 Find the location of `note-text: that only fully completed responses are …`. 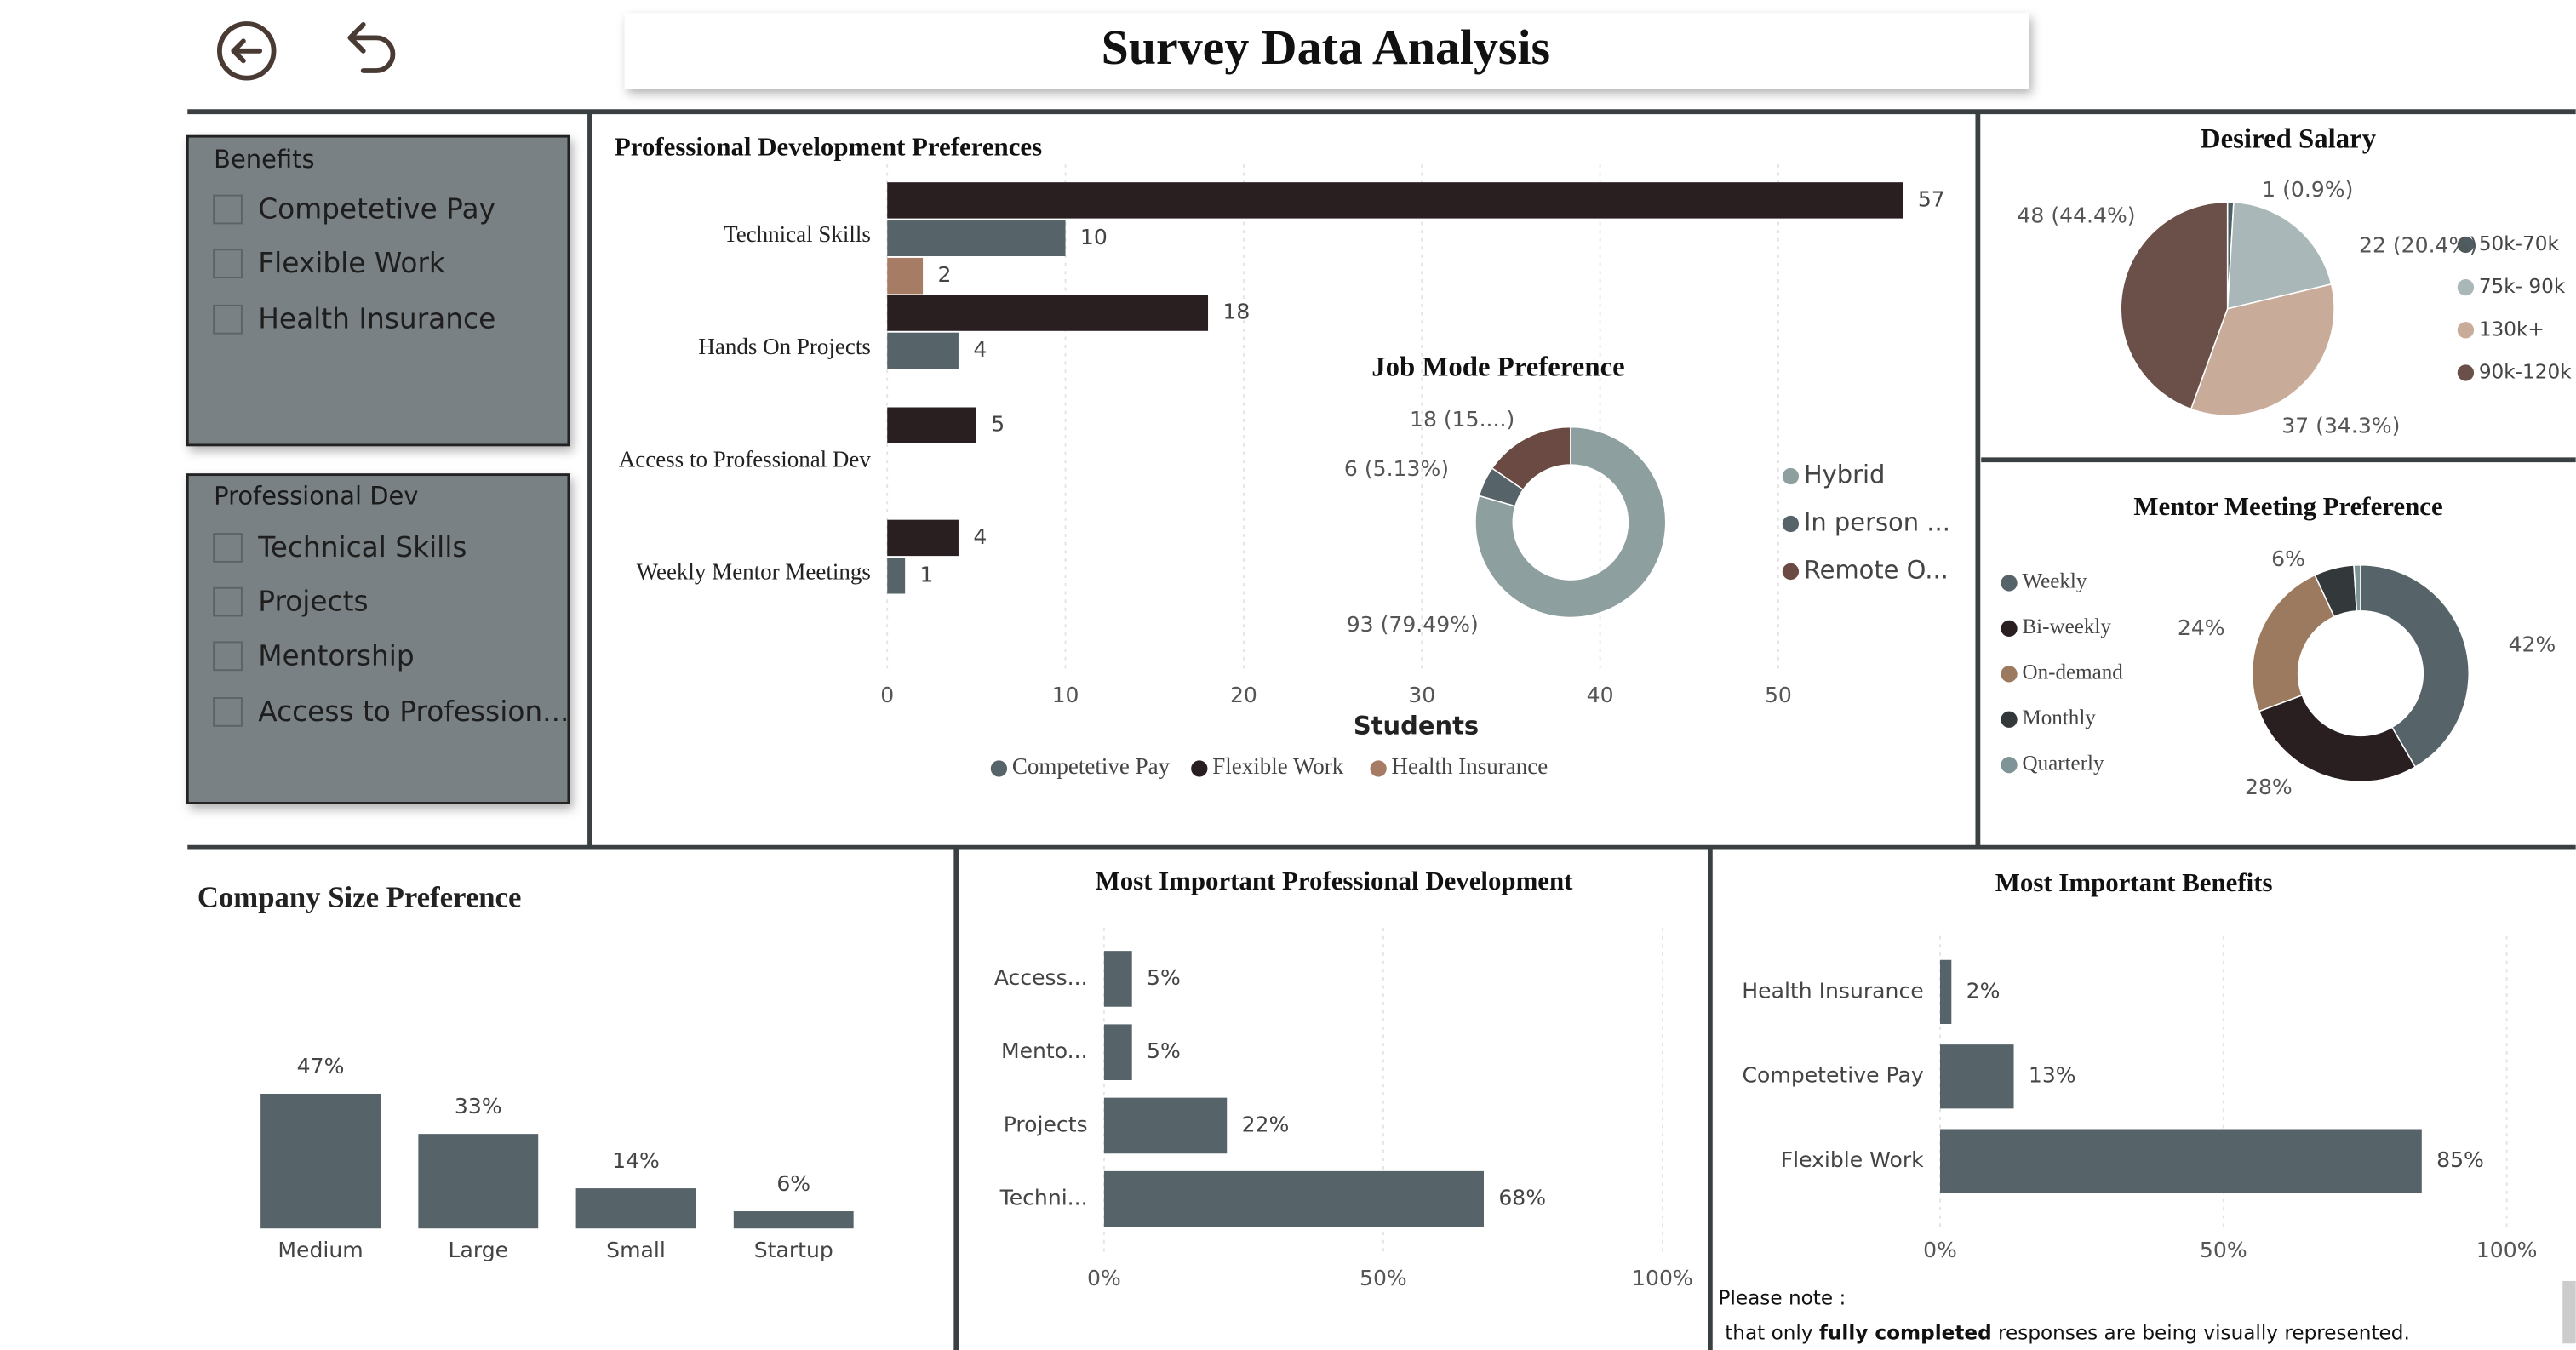

note-text: that only fully completed responses are … is located at coordinates (2067, 1333).